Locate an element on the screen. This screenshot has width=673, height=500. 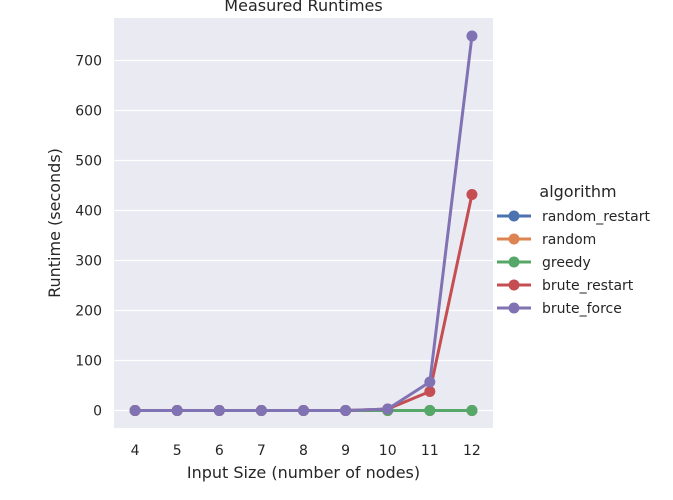
chart-title: Measured Runtimes is located at coordinates (303, 7).